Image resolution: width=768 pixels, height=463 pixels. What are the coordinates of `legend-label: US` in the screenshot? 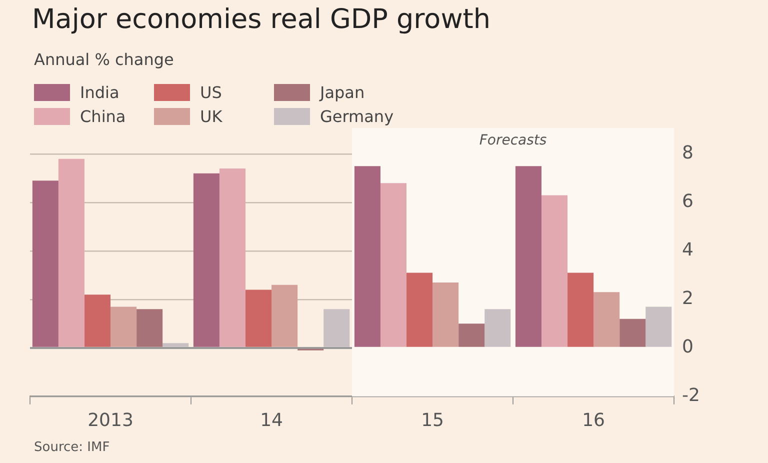 It's located at (211, 93).